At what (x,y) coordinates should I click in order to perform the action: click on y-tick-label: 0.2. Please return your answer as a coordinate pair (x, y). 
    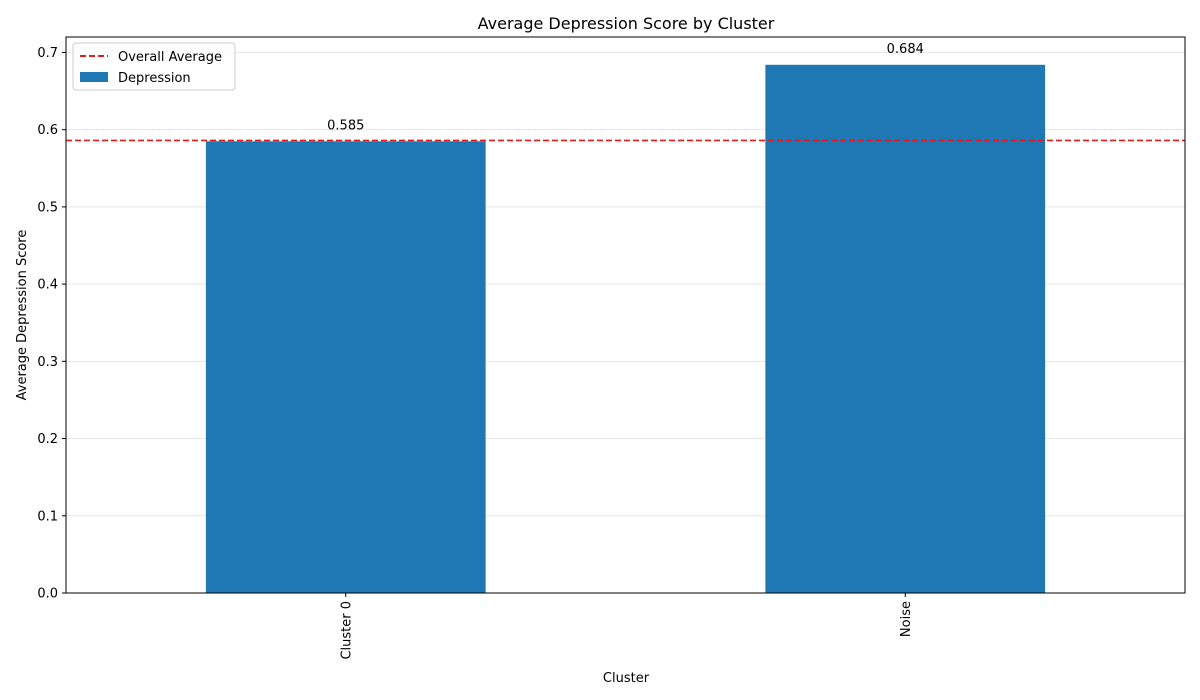
    Looking at the image, I should click on (47, 439).